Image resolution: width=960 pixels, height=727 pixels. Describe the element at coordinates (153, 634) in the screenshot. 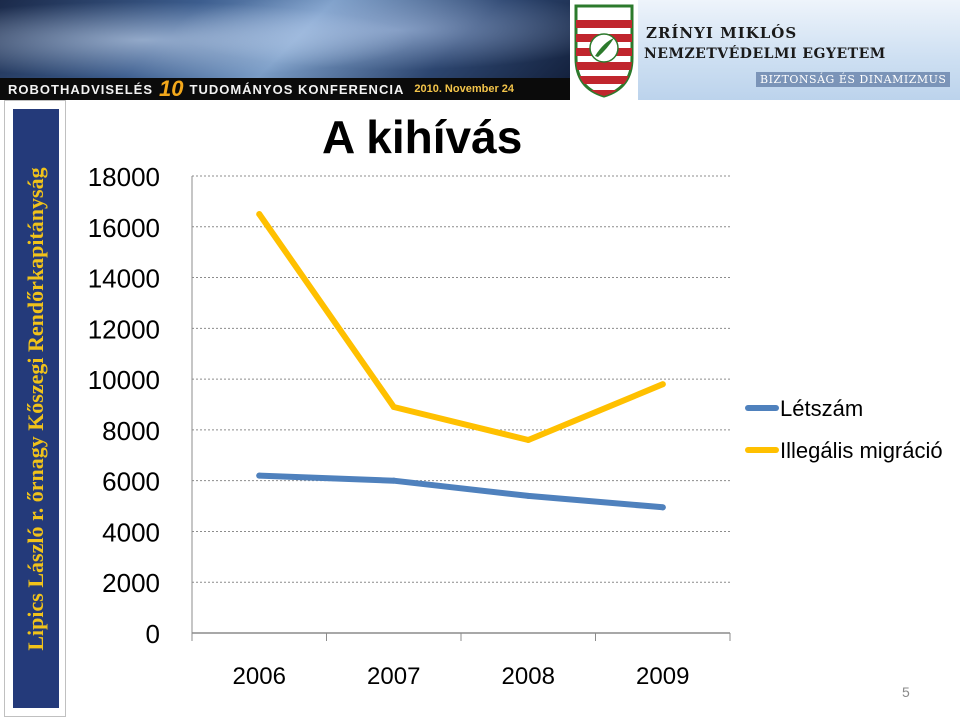

I see `y-tick-label: 0` at that location.